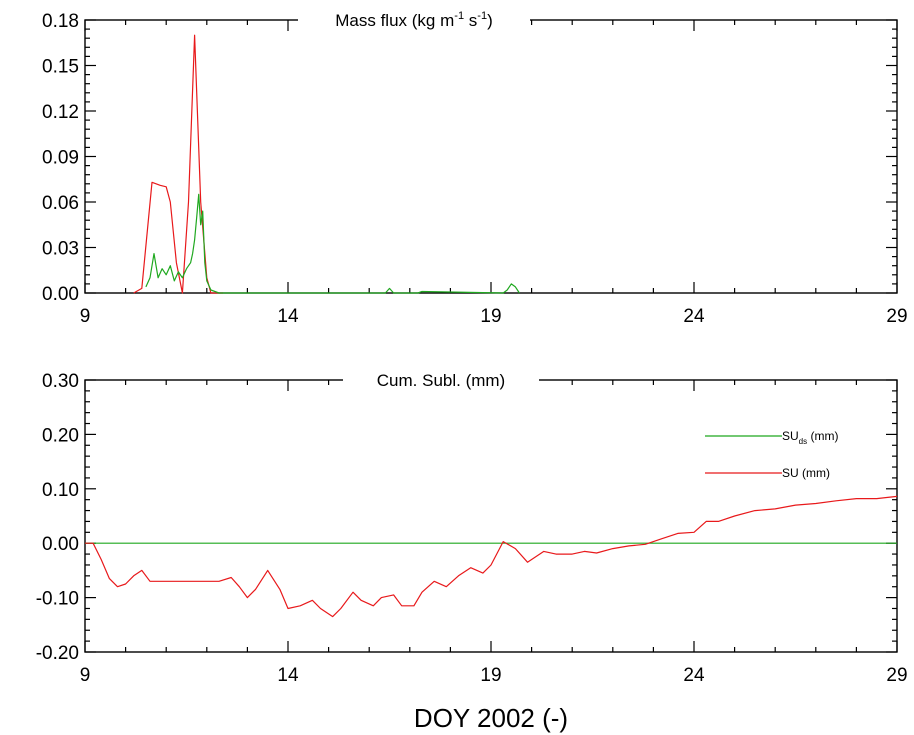 The height and width of the screenshot is (735, 914). Describe the element at coordinates (326, 164) in the screenshot. I see `mass-flux-series` at that location.